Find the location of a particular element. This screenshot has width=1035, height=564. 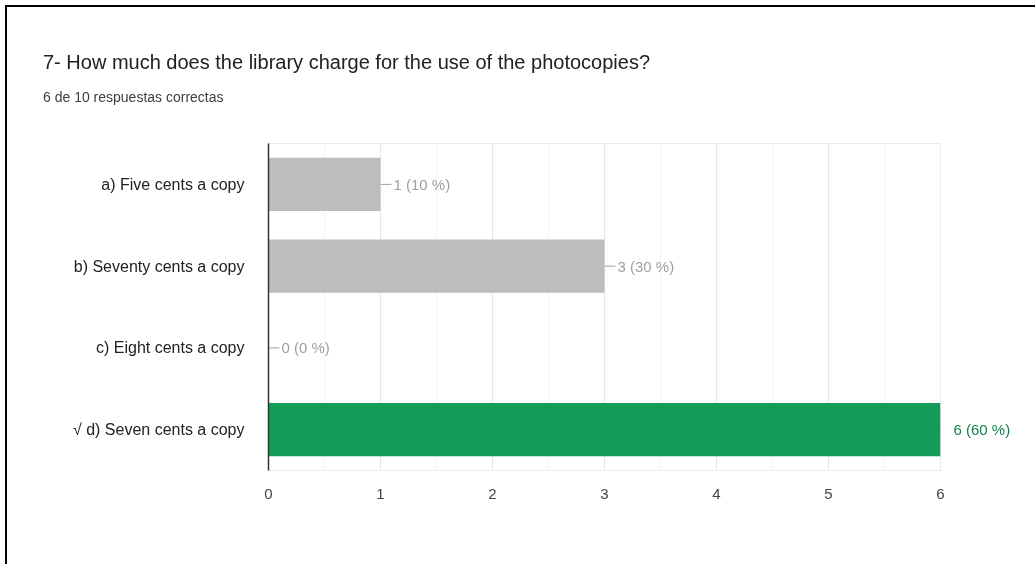

y-tick-label: a) Five cents a copy is located at coordinates (173, 184).